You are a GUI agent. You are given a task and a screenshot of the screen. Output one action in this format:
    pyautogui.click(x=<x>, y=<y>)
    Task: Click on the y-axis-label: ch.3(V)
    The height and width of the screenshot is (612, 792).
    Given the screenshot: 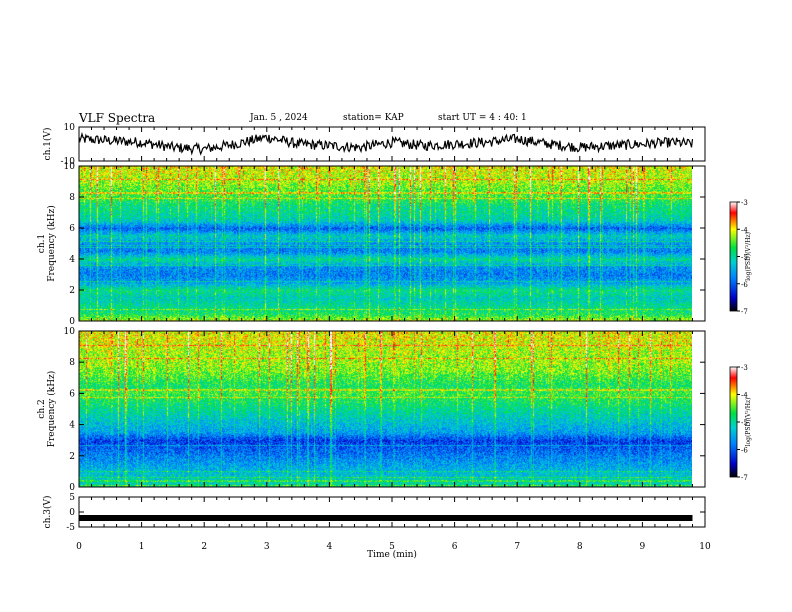 What is the action you would take?
    pyautogui.click(x=47, y=512)
    